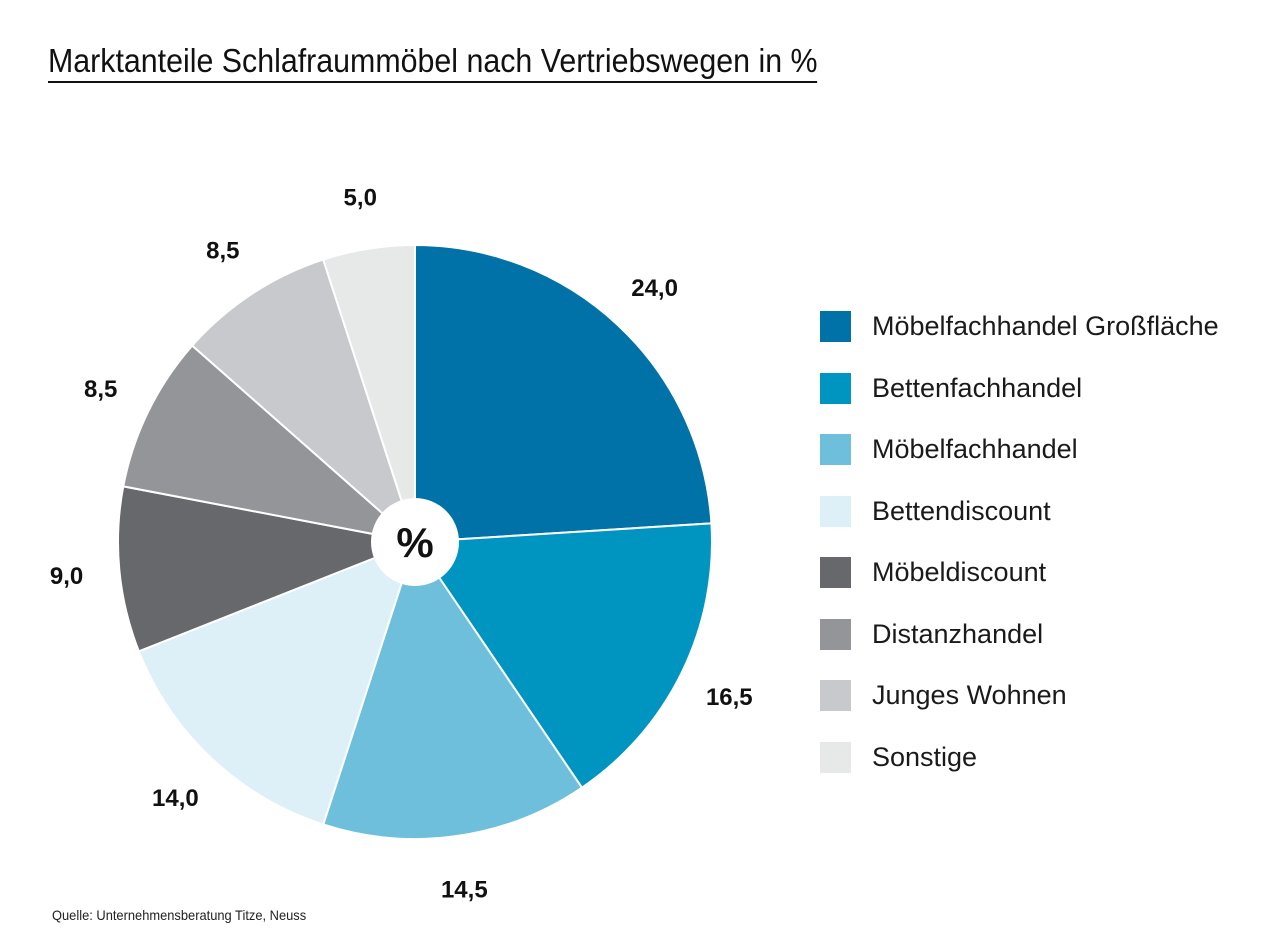 The width and height of the screenshot is (1280, 946). What do you see at coordinates (729, 697) in the screenshot?
I see `value-label-2: 16,5` at bounding box center [729, 697].